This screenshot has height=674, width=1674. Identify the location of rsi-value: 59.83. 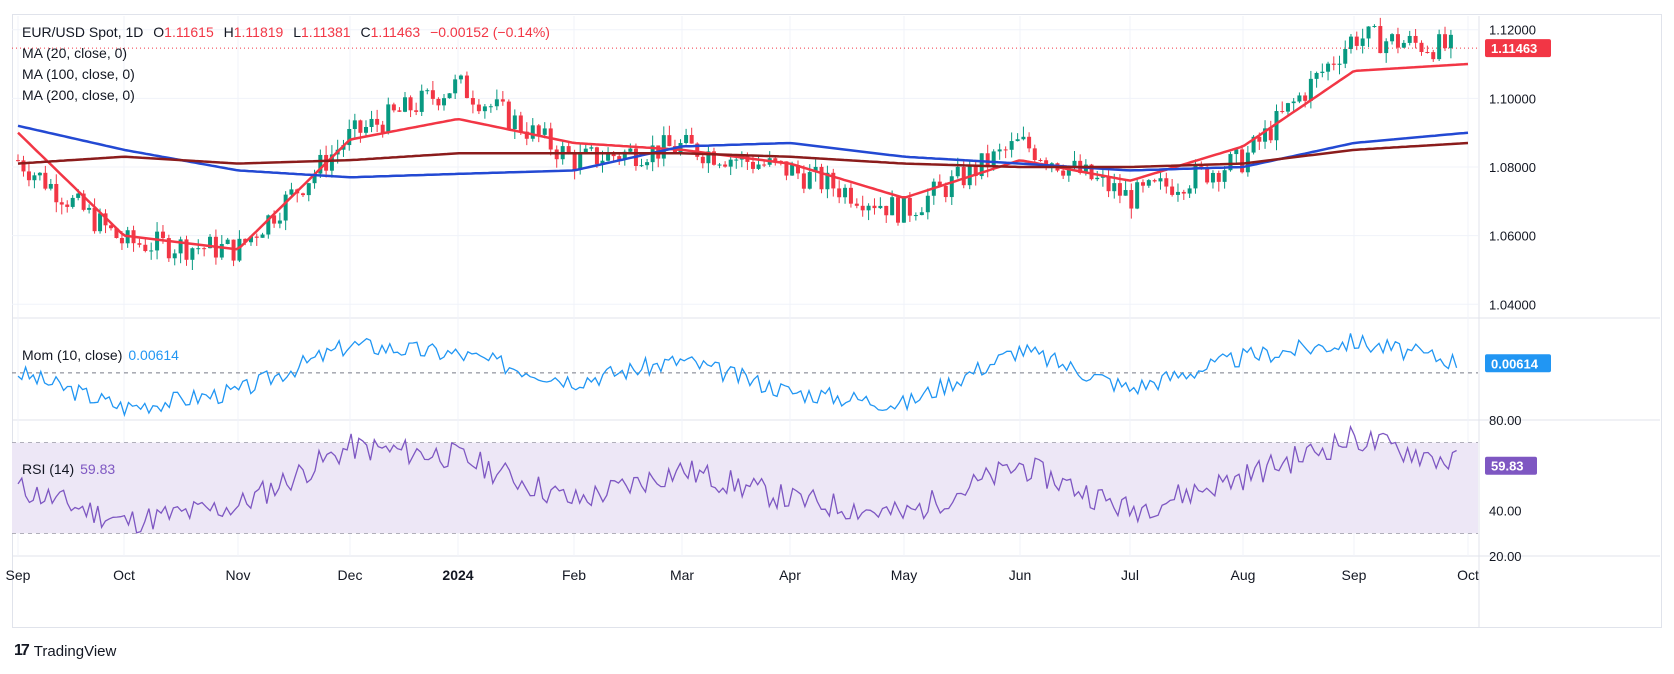
(98, 469).